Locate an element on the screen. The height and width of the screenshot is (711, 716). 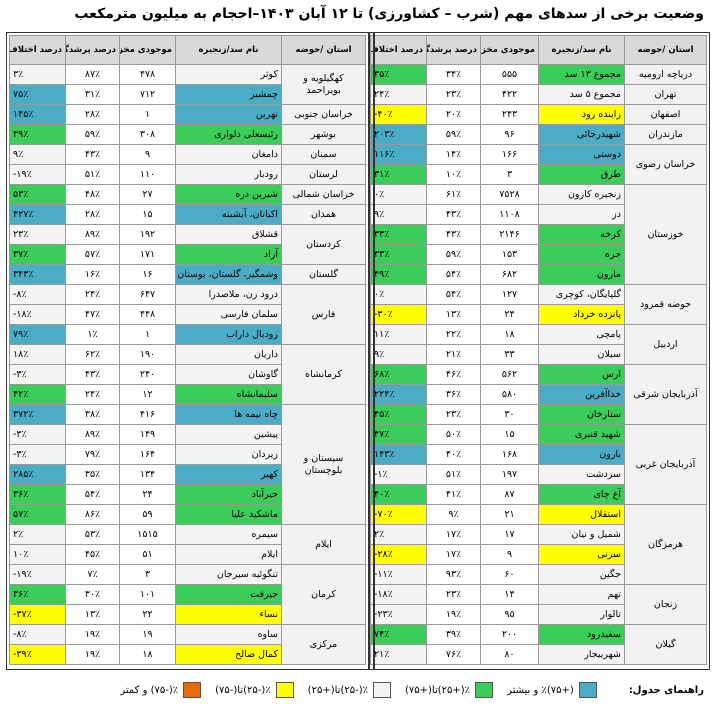
dam-row: نساء ۲۲ ۱۳٪ -۳۷٪ is located at coordinates (187, 614).